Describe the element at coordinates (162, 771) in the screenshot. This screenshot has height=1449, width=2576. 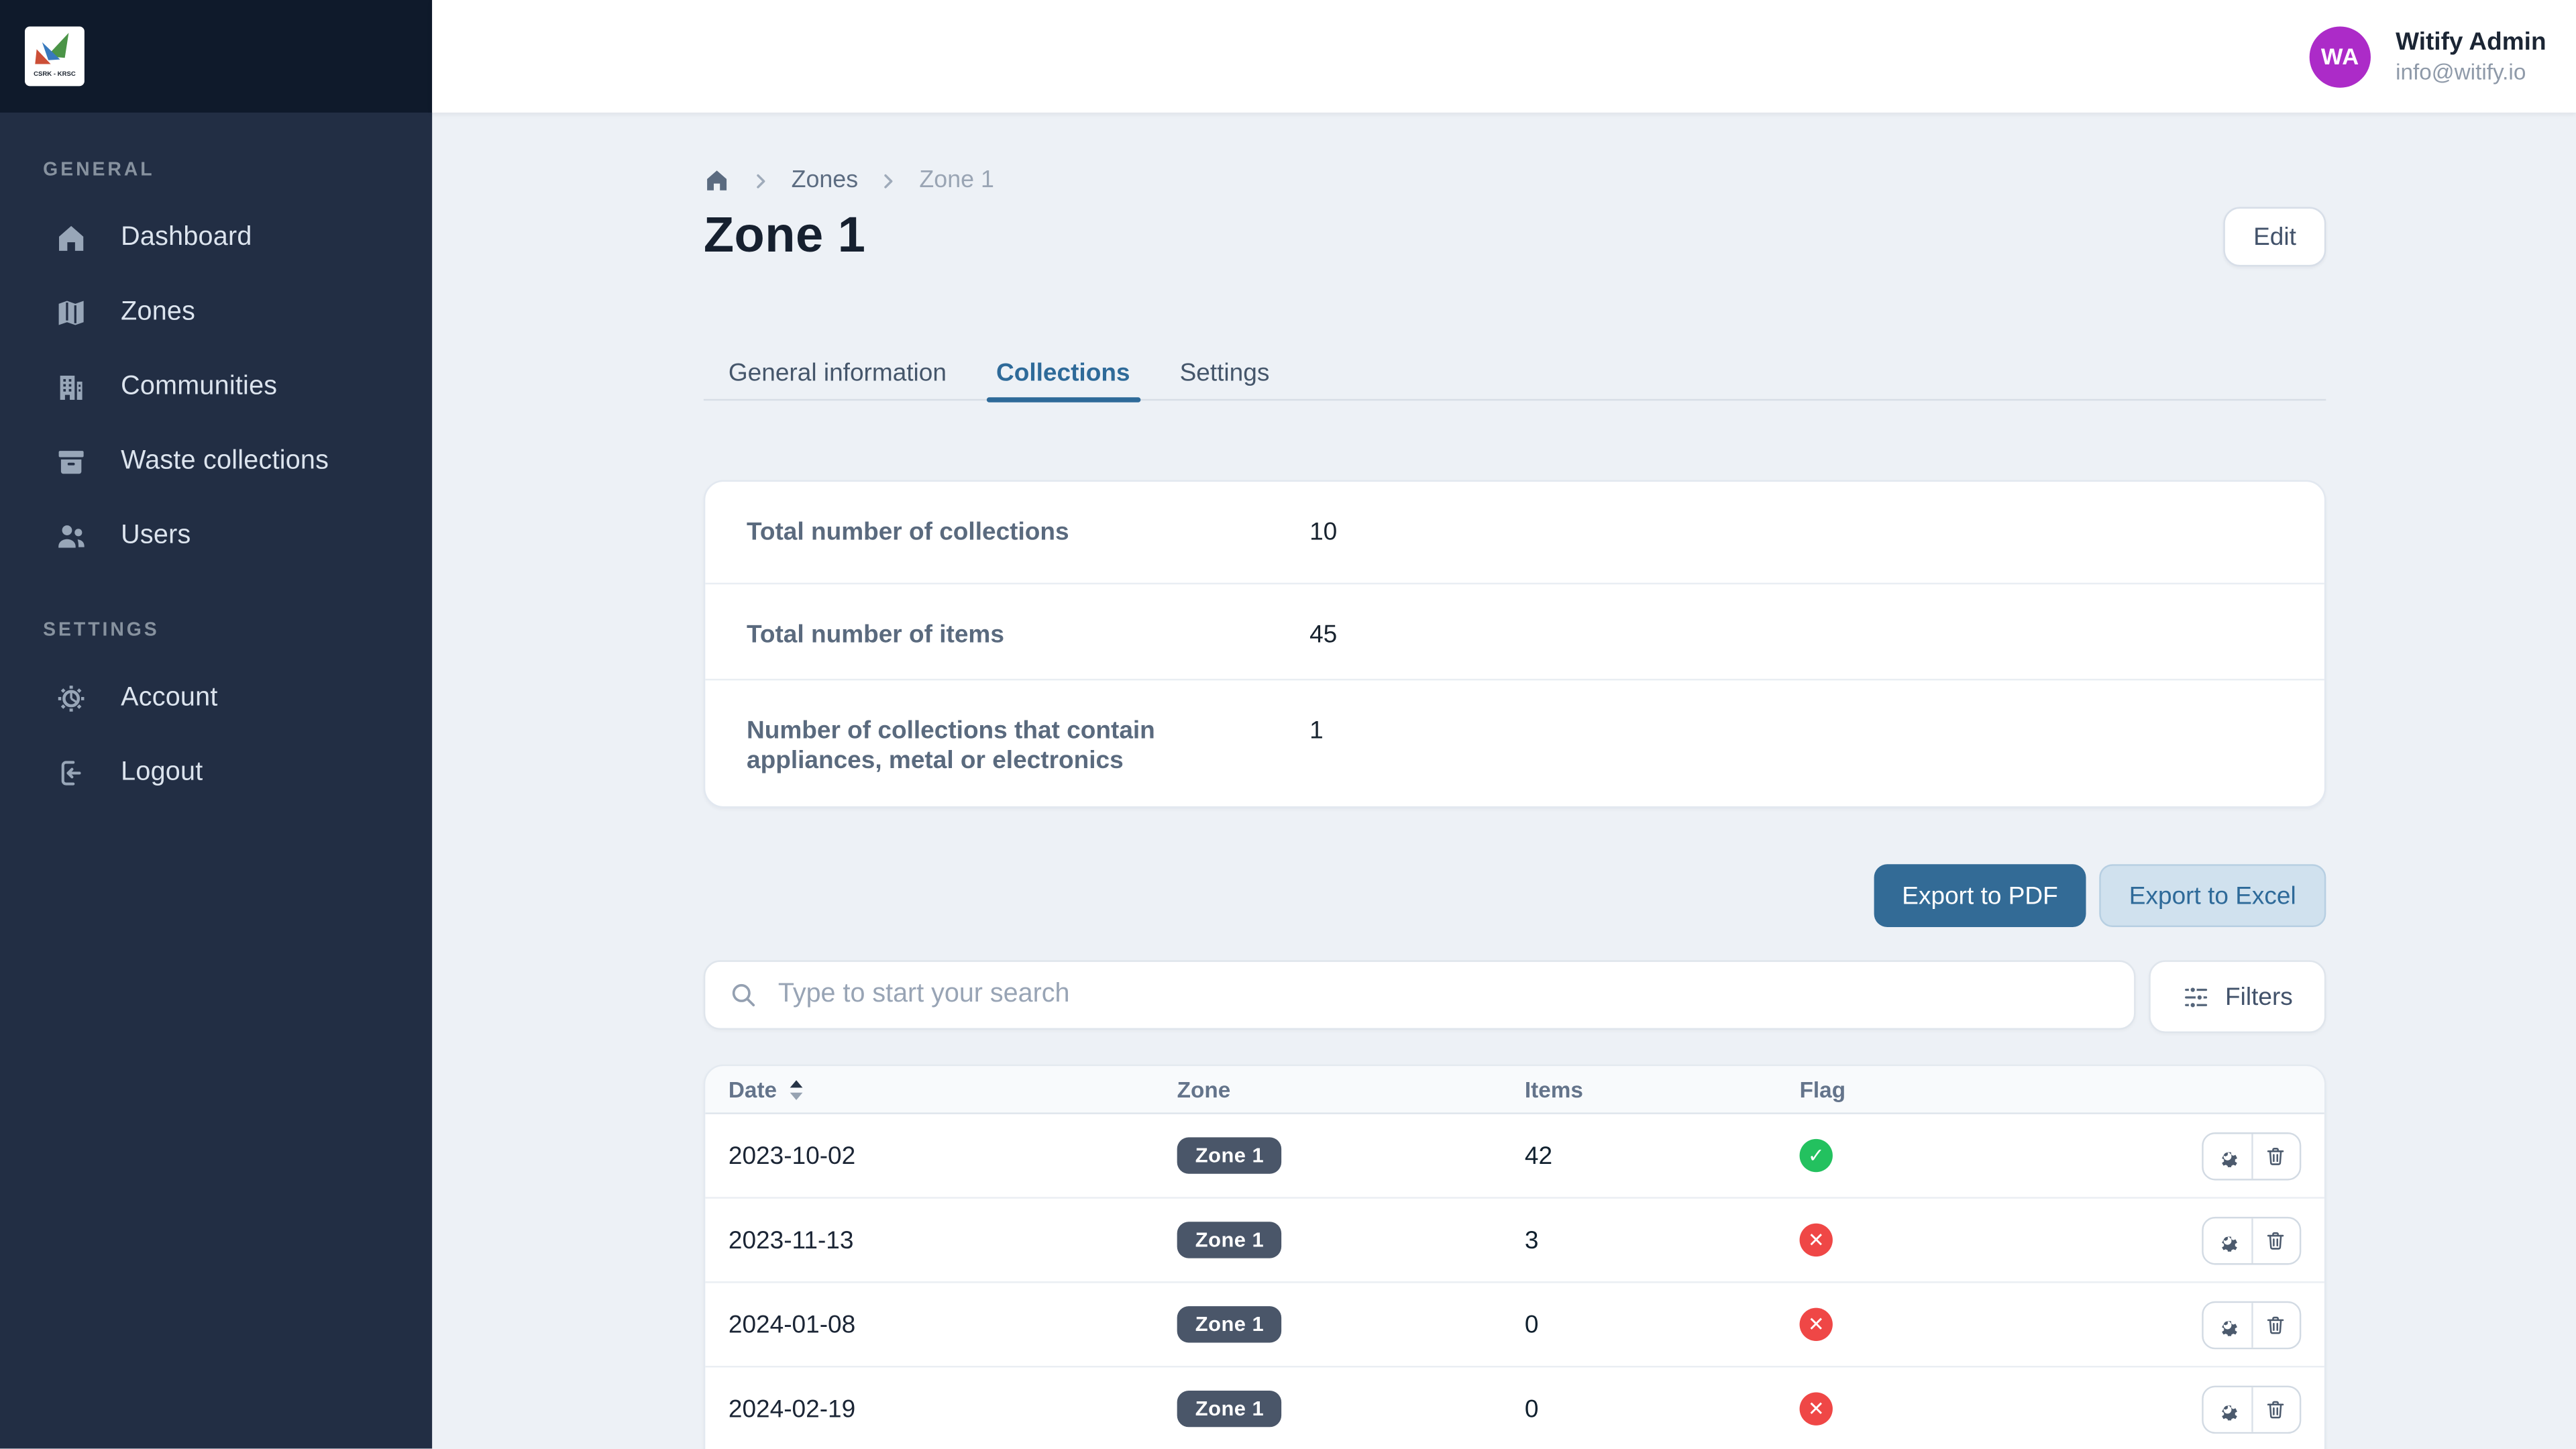
I see `sidebar-item-label: Logout` at that location.